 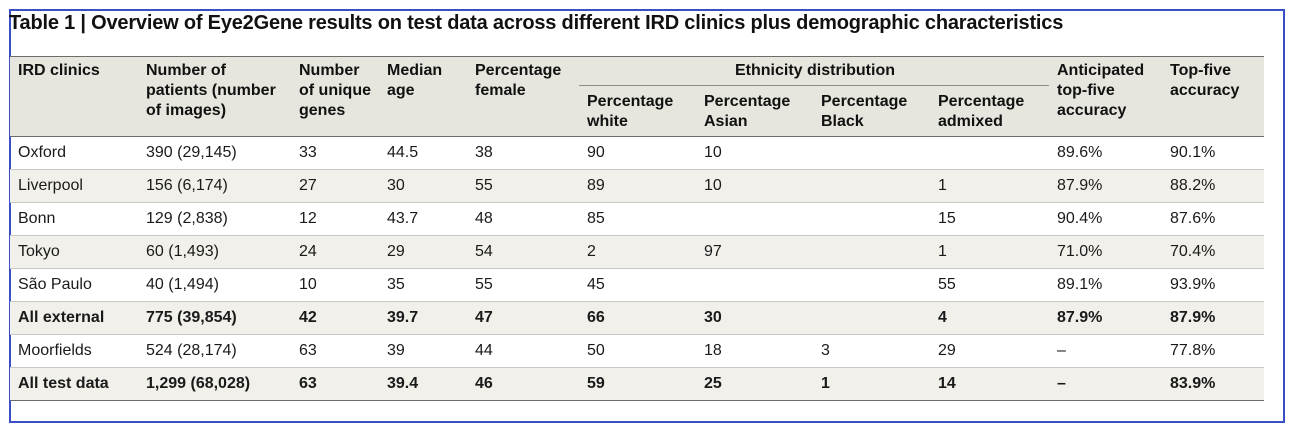 I want to click on cell-female: 46, so click(x=523, y=384).